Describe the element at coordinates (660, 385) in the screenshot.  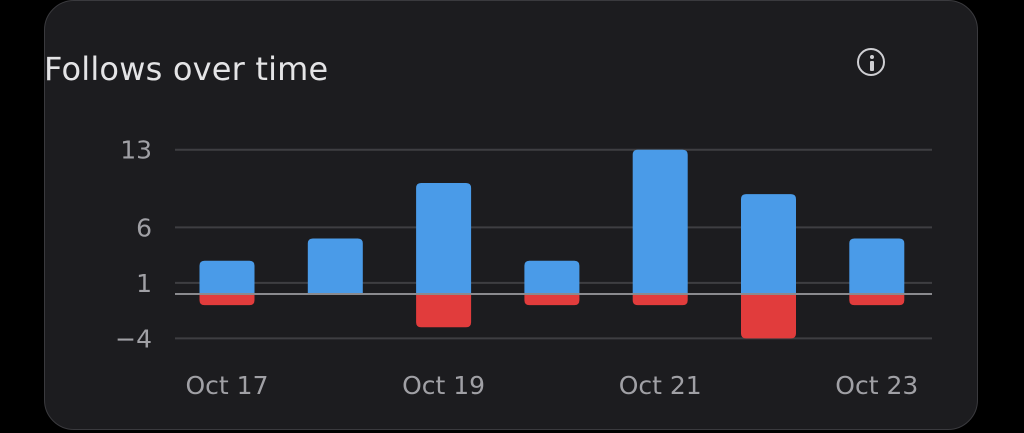
I see `x-tick-label: Oct 21` at that location.